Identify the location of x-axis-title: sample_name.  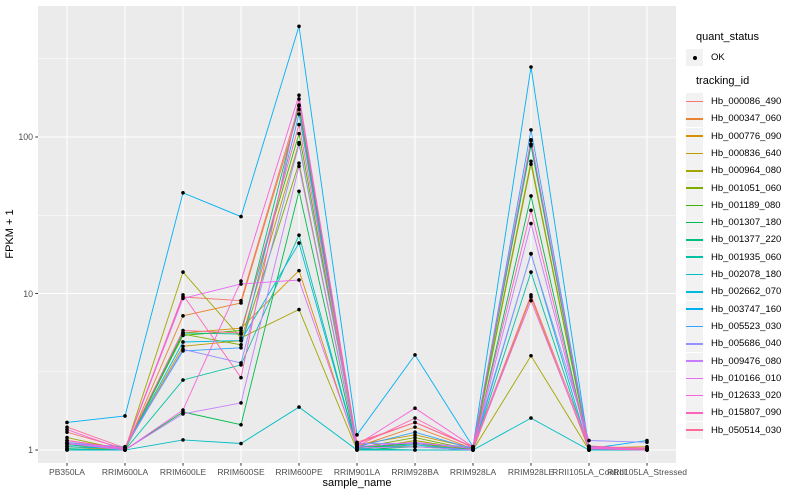
(357, 483).